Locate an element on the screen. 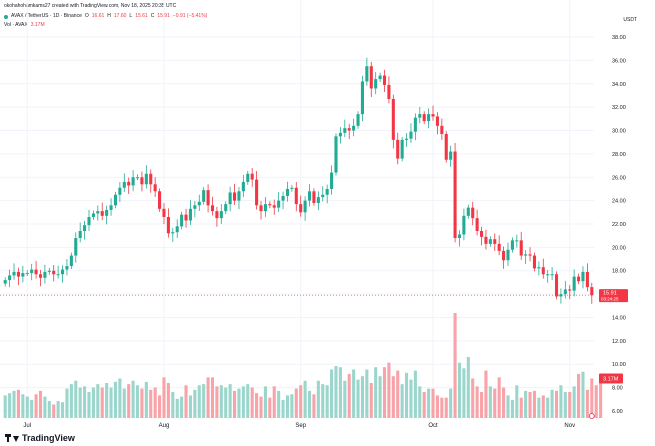 Image resolution: width=655 pixels, height=446 pixels. x-tick-label: Nov is located at coordinates (569, 426).